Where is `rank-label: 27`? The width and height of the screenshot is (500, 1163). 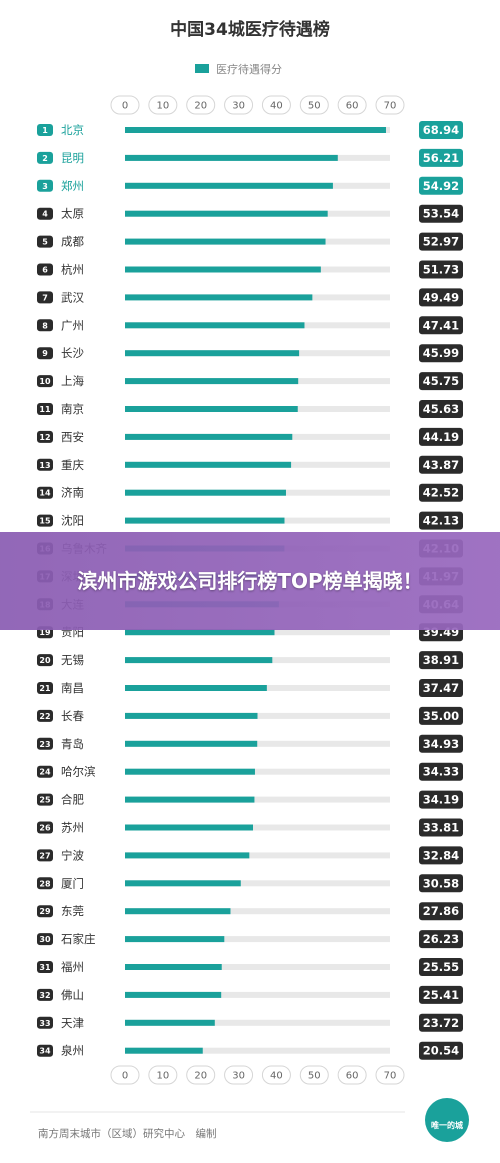 rank-label: 27 is located at coordinates (44, 855).